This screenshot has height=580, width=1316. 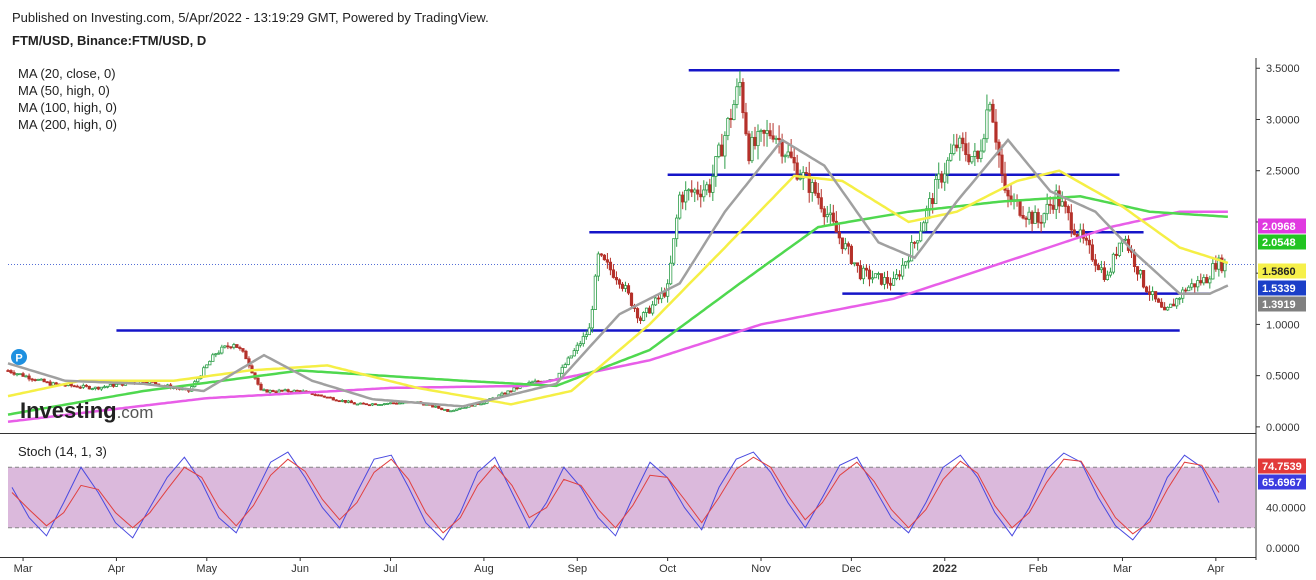 What do you see at coordinates (484, 569) in the screenshot?
I see `time-tick-label: Aug` at bounding box center [484, 569].